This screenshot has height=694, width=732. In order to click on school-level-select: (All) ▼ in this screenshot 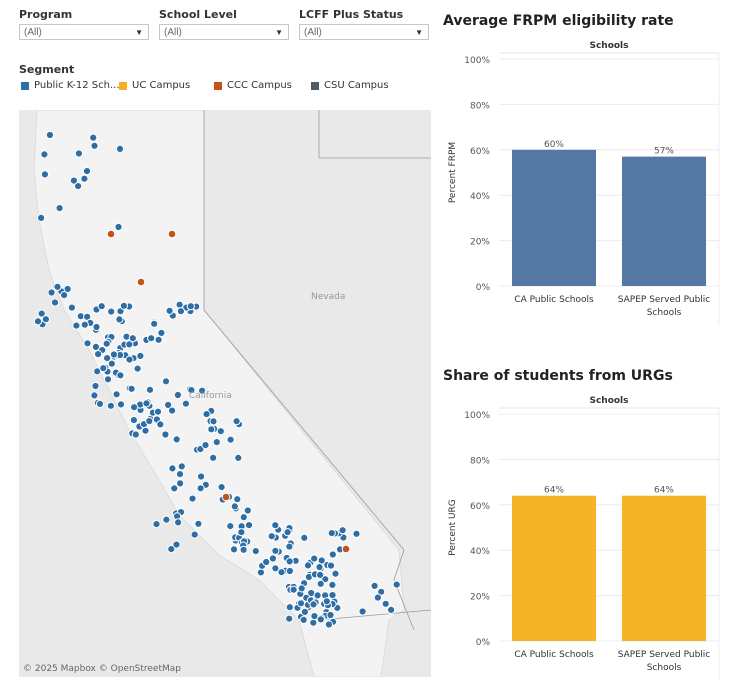, I will do `click(224, 32)`.